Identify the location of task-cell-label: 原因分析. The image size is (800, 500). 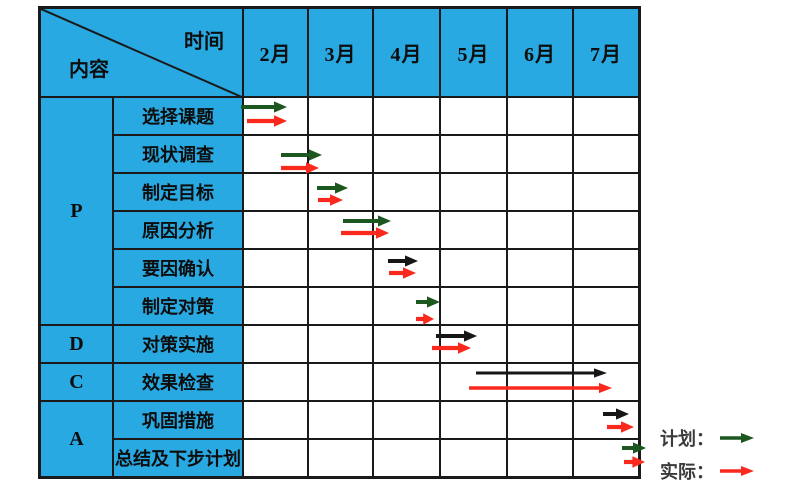
(178, 231).